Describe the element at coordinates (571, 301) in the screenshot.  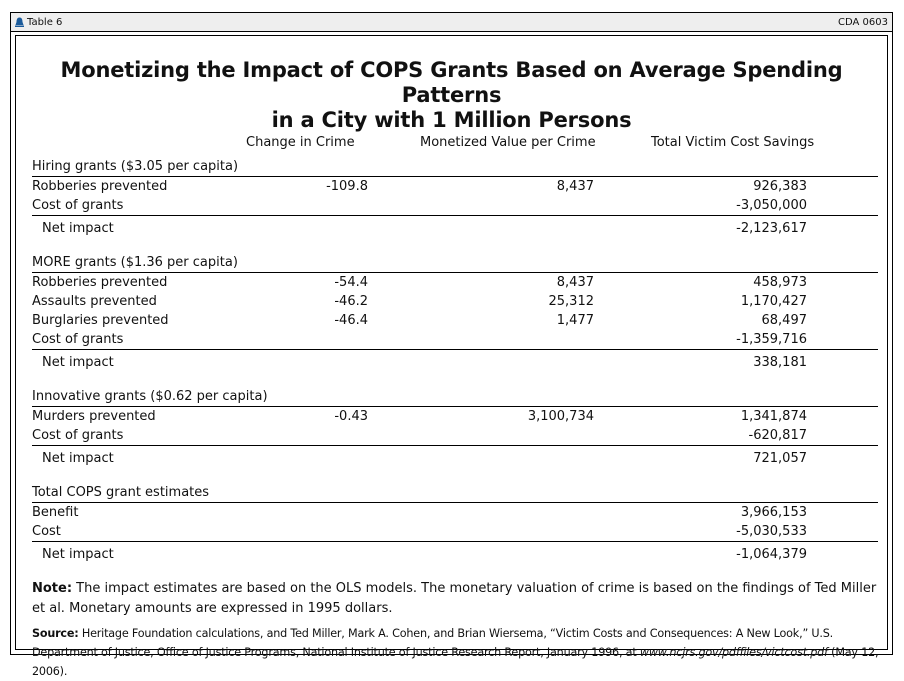
I see `value-cell: 25,312` at that location.